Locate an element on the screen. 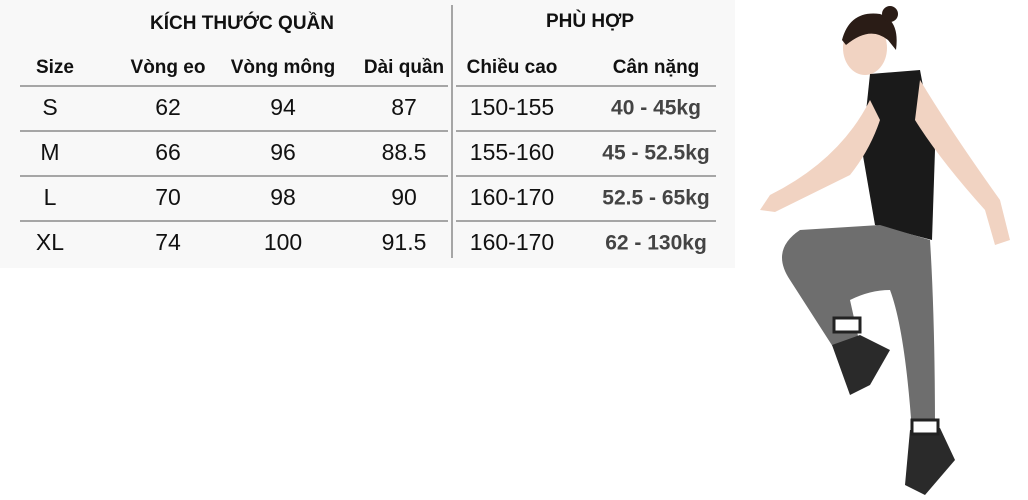 The image size is (1028, 500). table-cell: 94 is located at coordinates (283, 107).